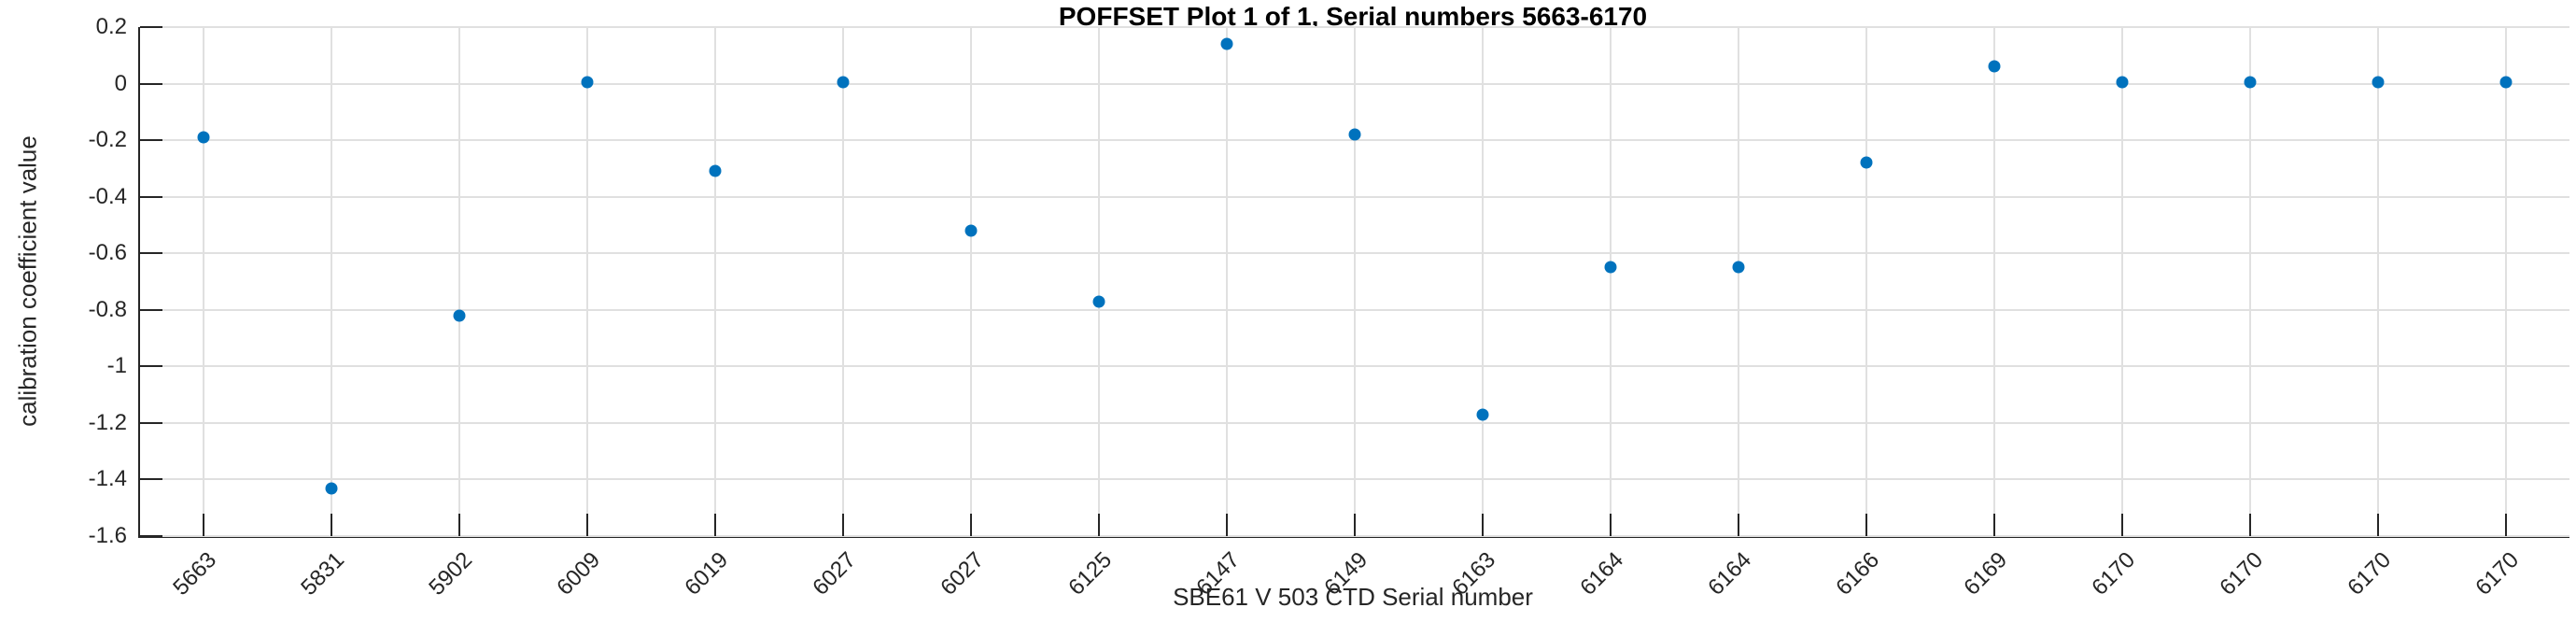  What do you see at coordinates (108, 422) in the screenshot?
I see `y-tick-label: -1.2` at bounding box center [108, 422].